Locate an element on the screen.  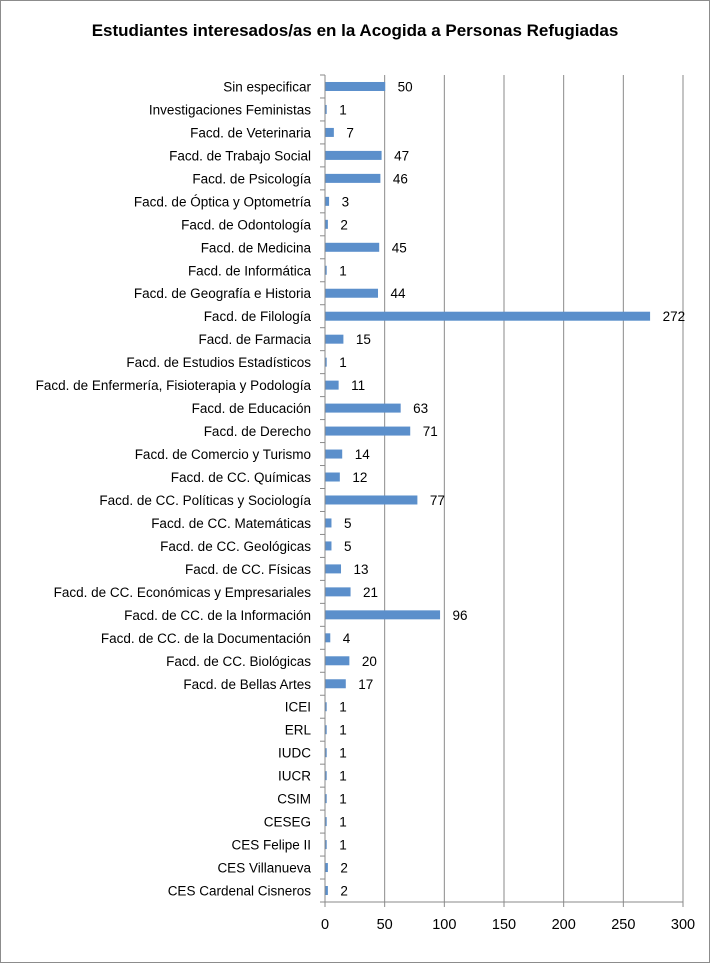
x-tick-label: 0 is located at coordinates (325, 925).